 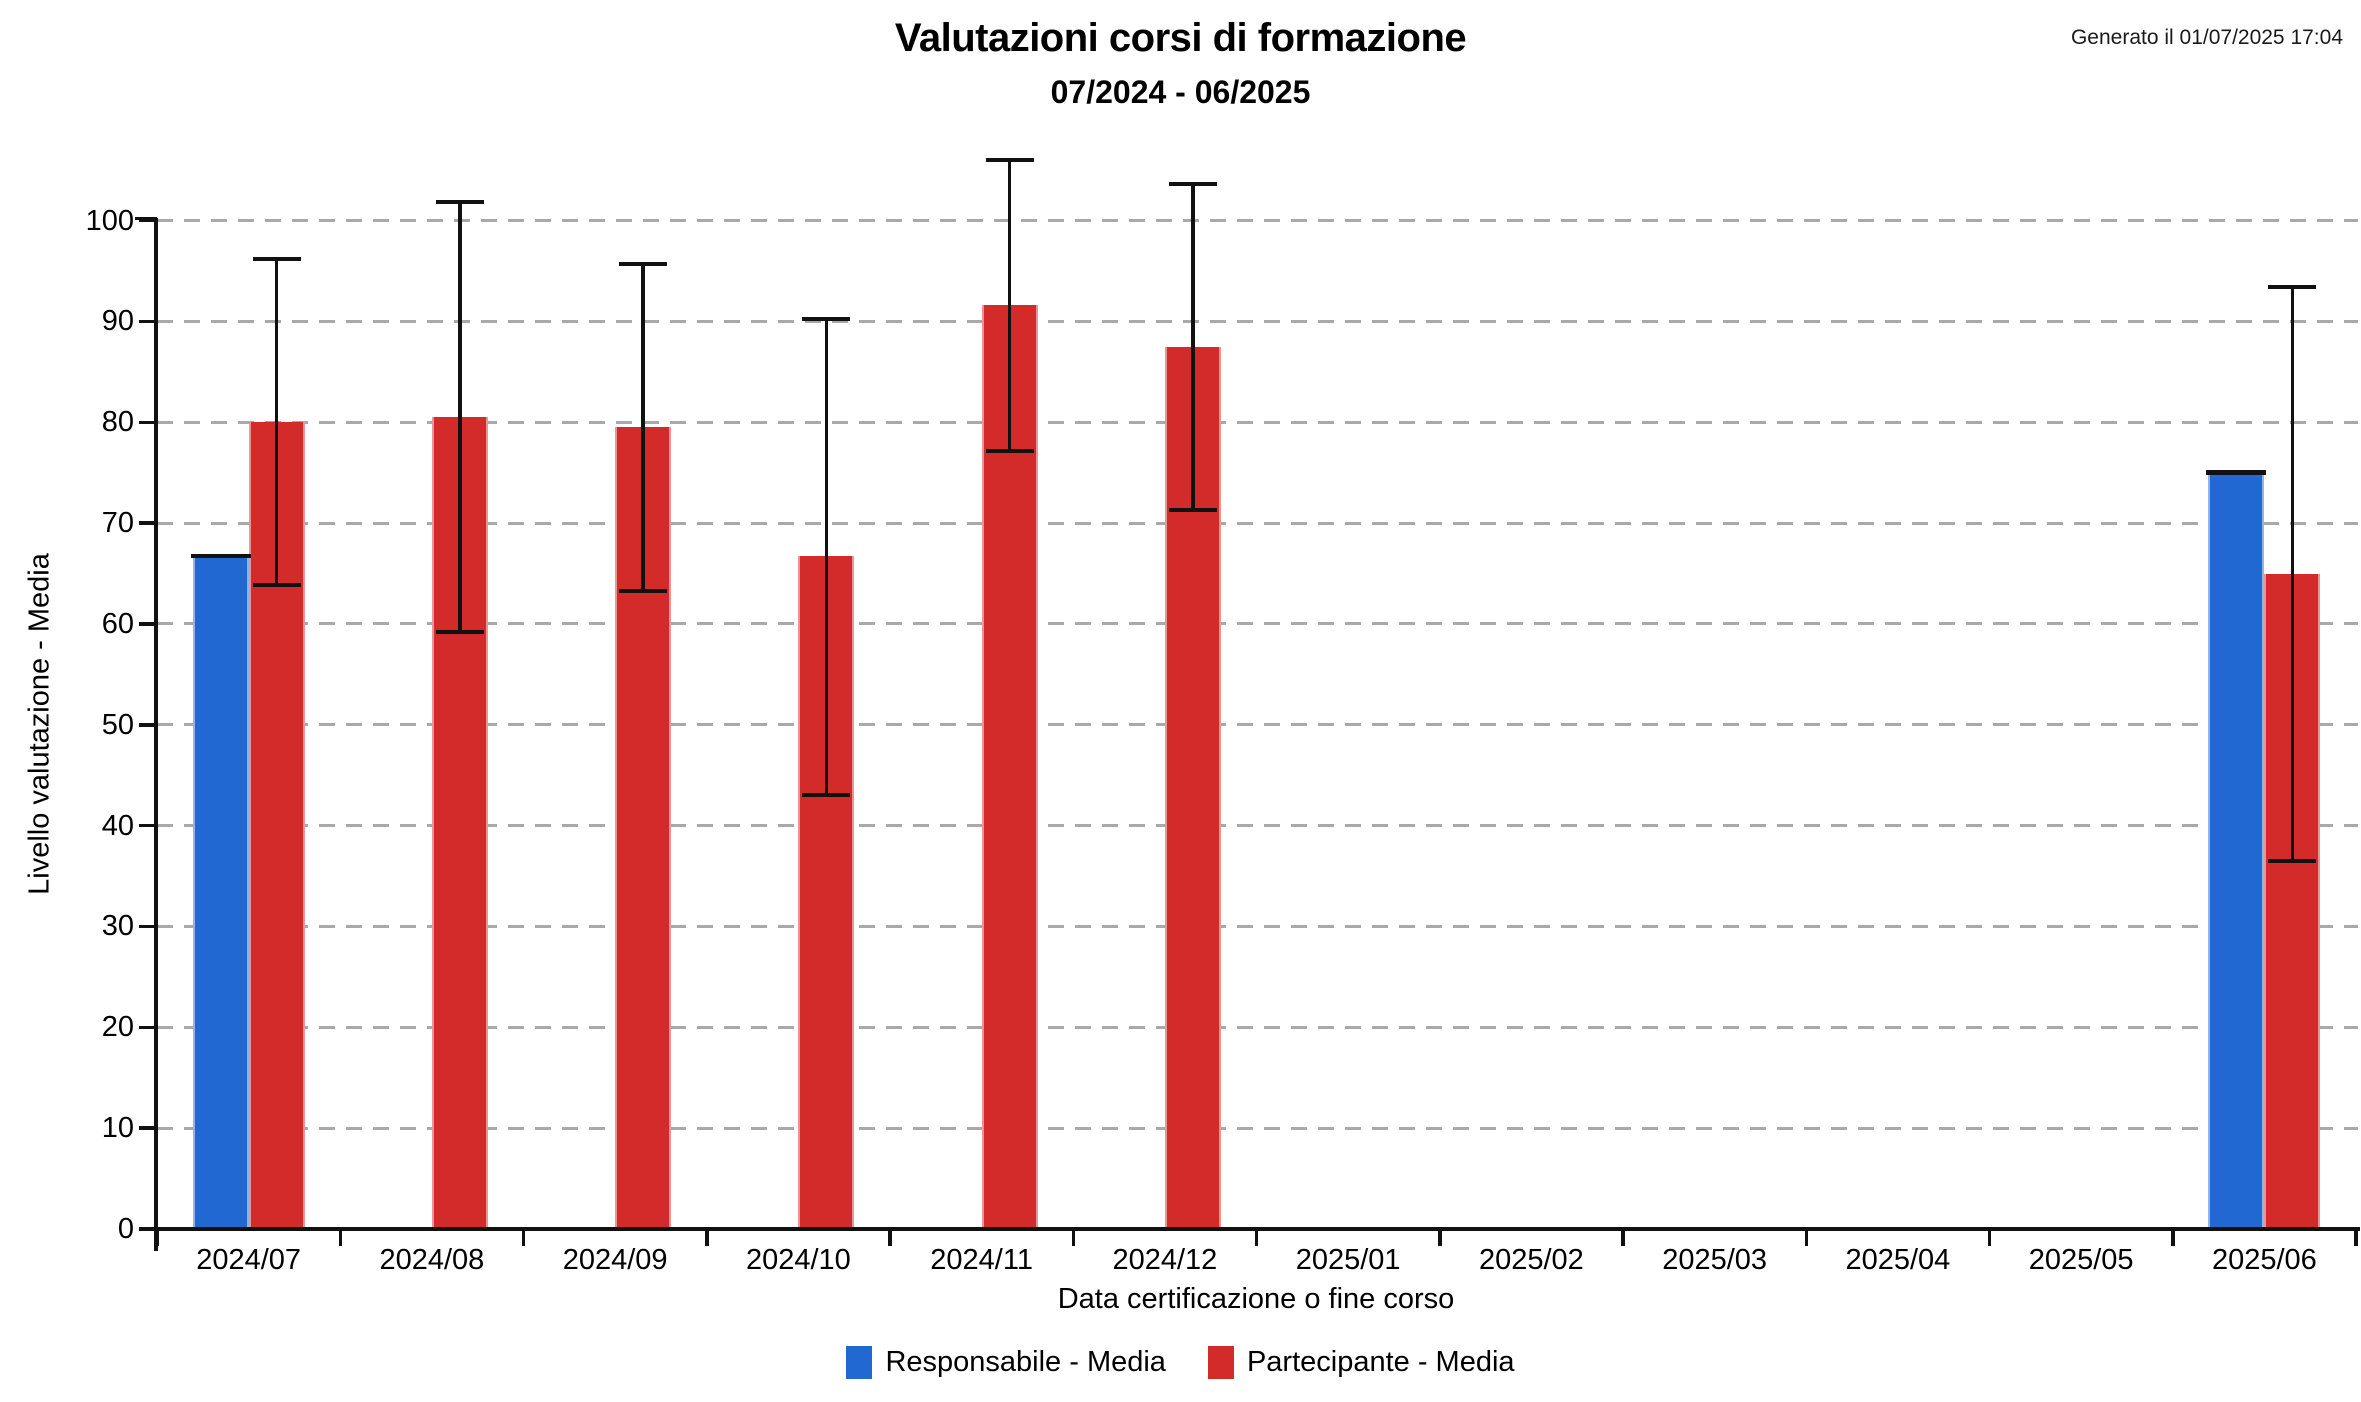 What do you see at coordinates (117, 1027) in the screenshot?
I see `y-tick-label-20: 20` at bounding box center [117, 1027].